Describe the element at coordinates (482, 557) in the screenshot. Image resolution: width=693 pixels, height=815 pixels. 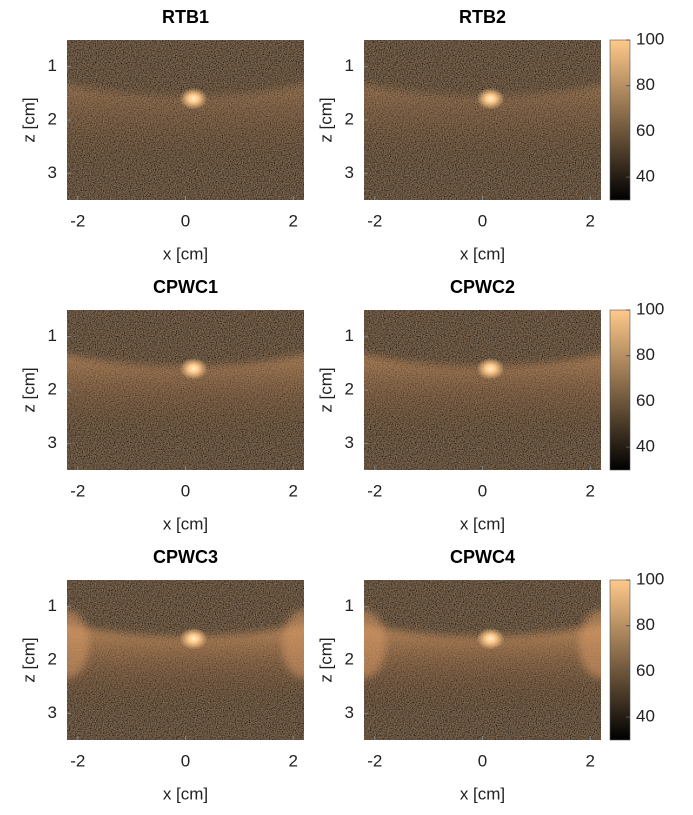
I see `panel-title: CPWC4` at that location.